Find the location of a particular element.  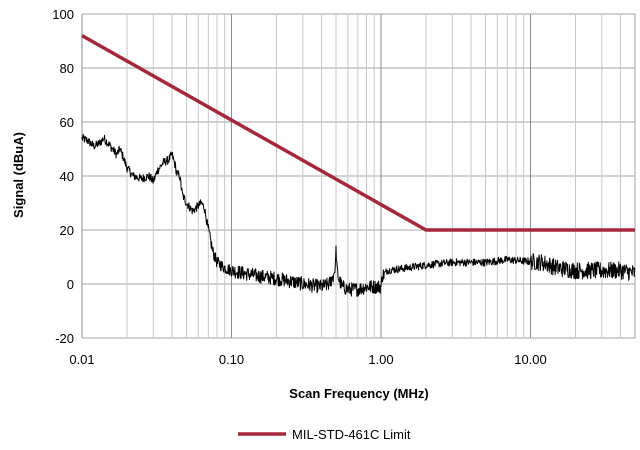

legend: MIL-STD-461C Limit is located at coordinates (324, 434).